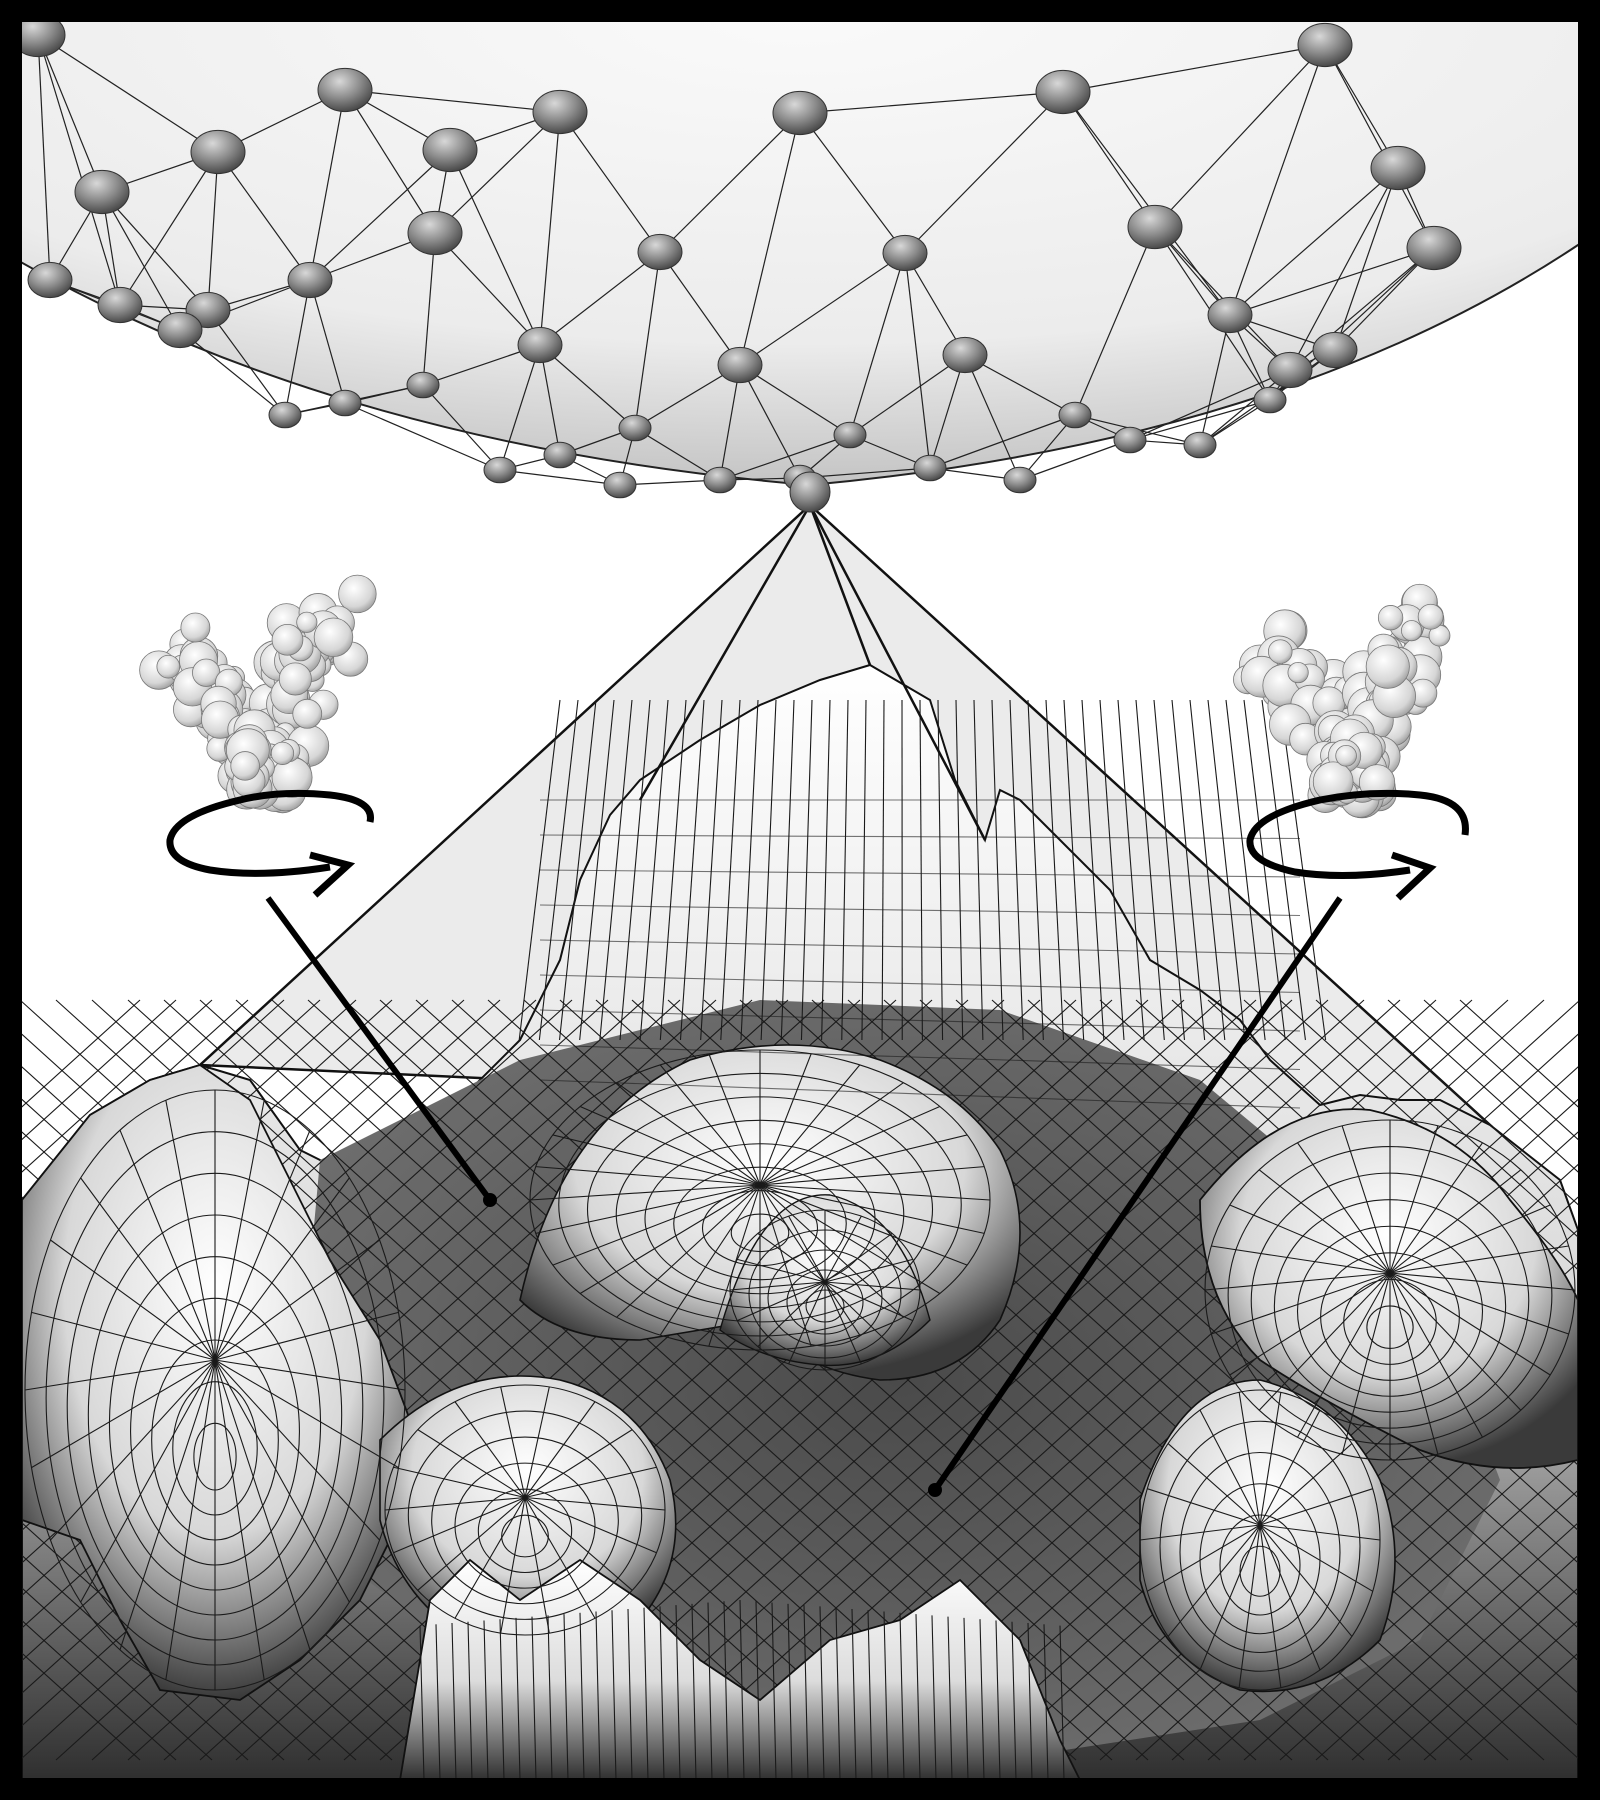 This screenshot has height=1800, width=1600. I want to click on minimum-marker-left, so click(490, 1200).